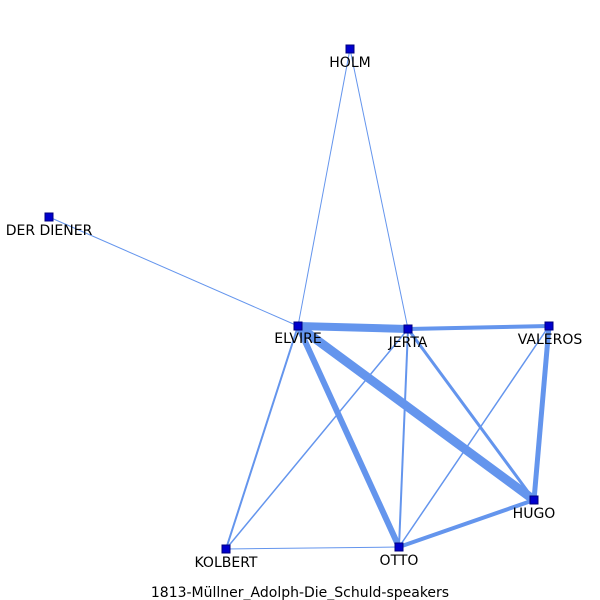 The image size is (600, 600). Describe the element at coordinates (478, 327) in the screenshot. I see `edge-jerta-valeros` at that location.